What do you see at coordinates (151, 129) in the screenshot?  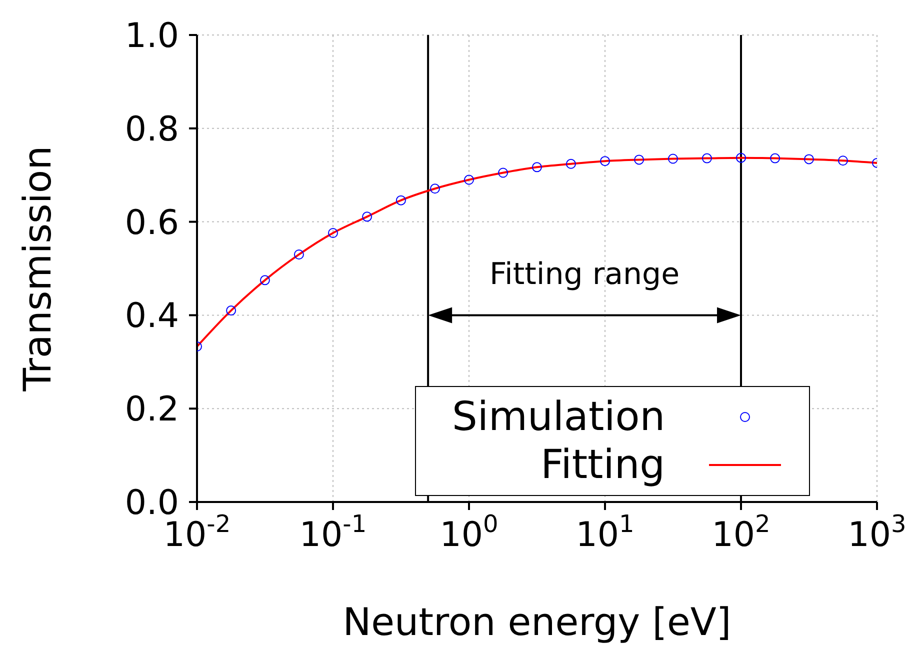 I see `y-tick-label: 0.8` at bounding box center [151, 129].